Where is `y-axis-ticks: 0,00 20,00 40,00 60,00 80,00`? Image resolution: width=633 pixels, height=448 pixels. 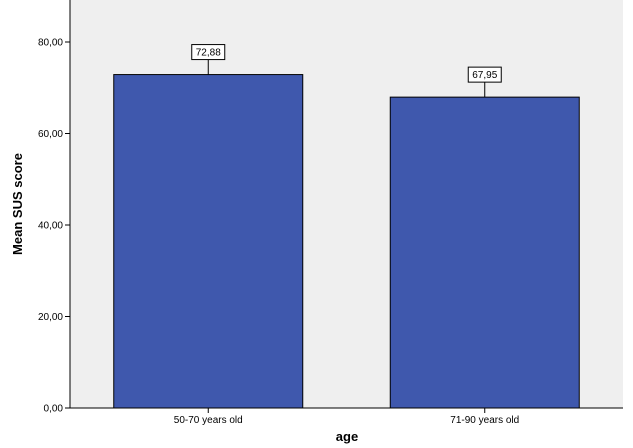 y-axis-ticks: 0,00 20,00 40,00 60,00 80,00 is located at coordinates (54, 226).